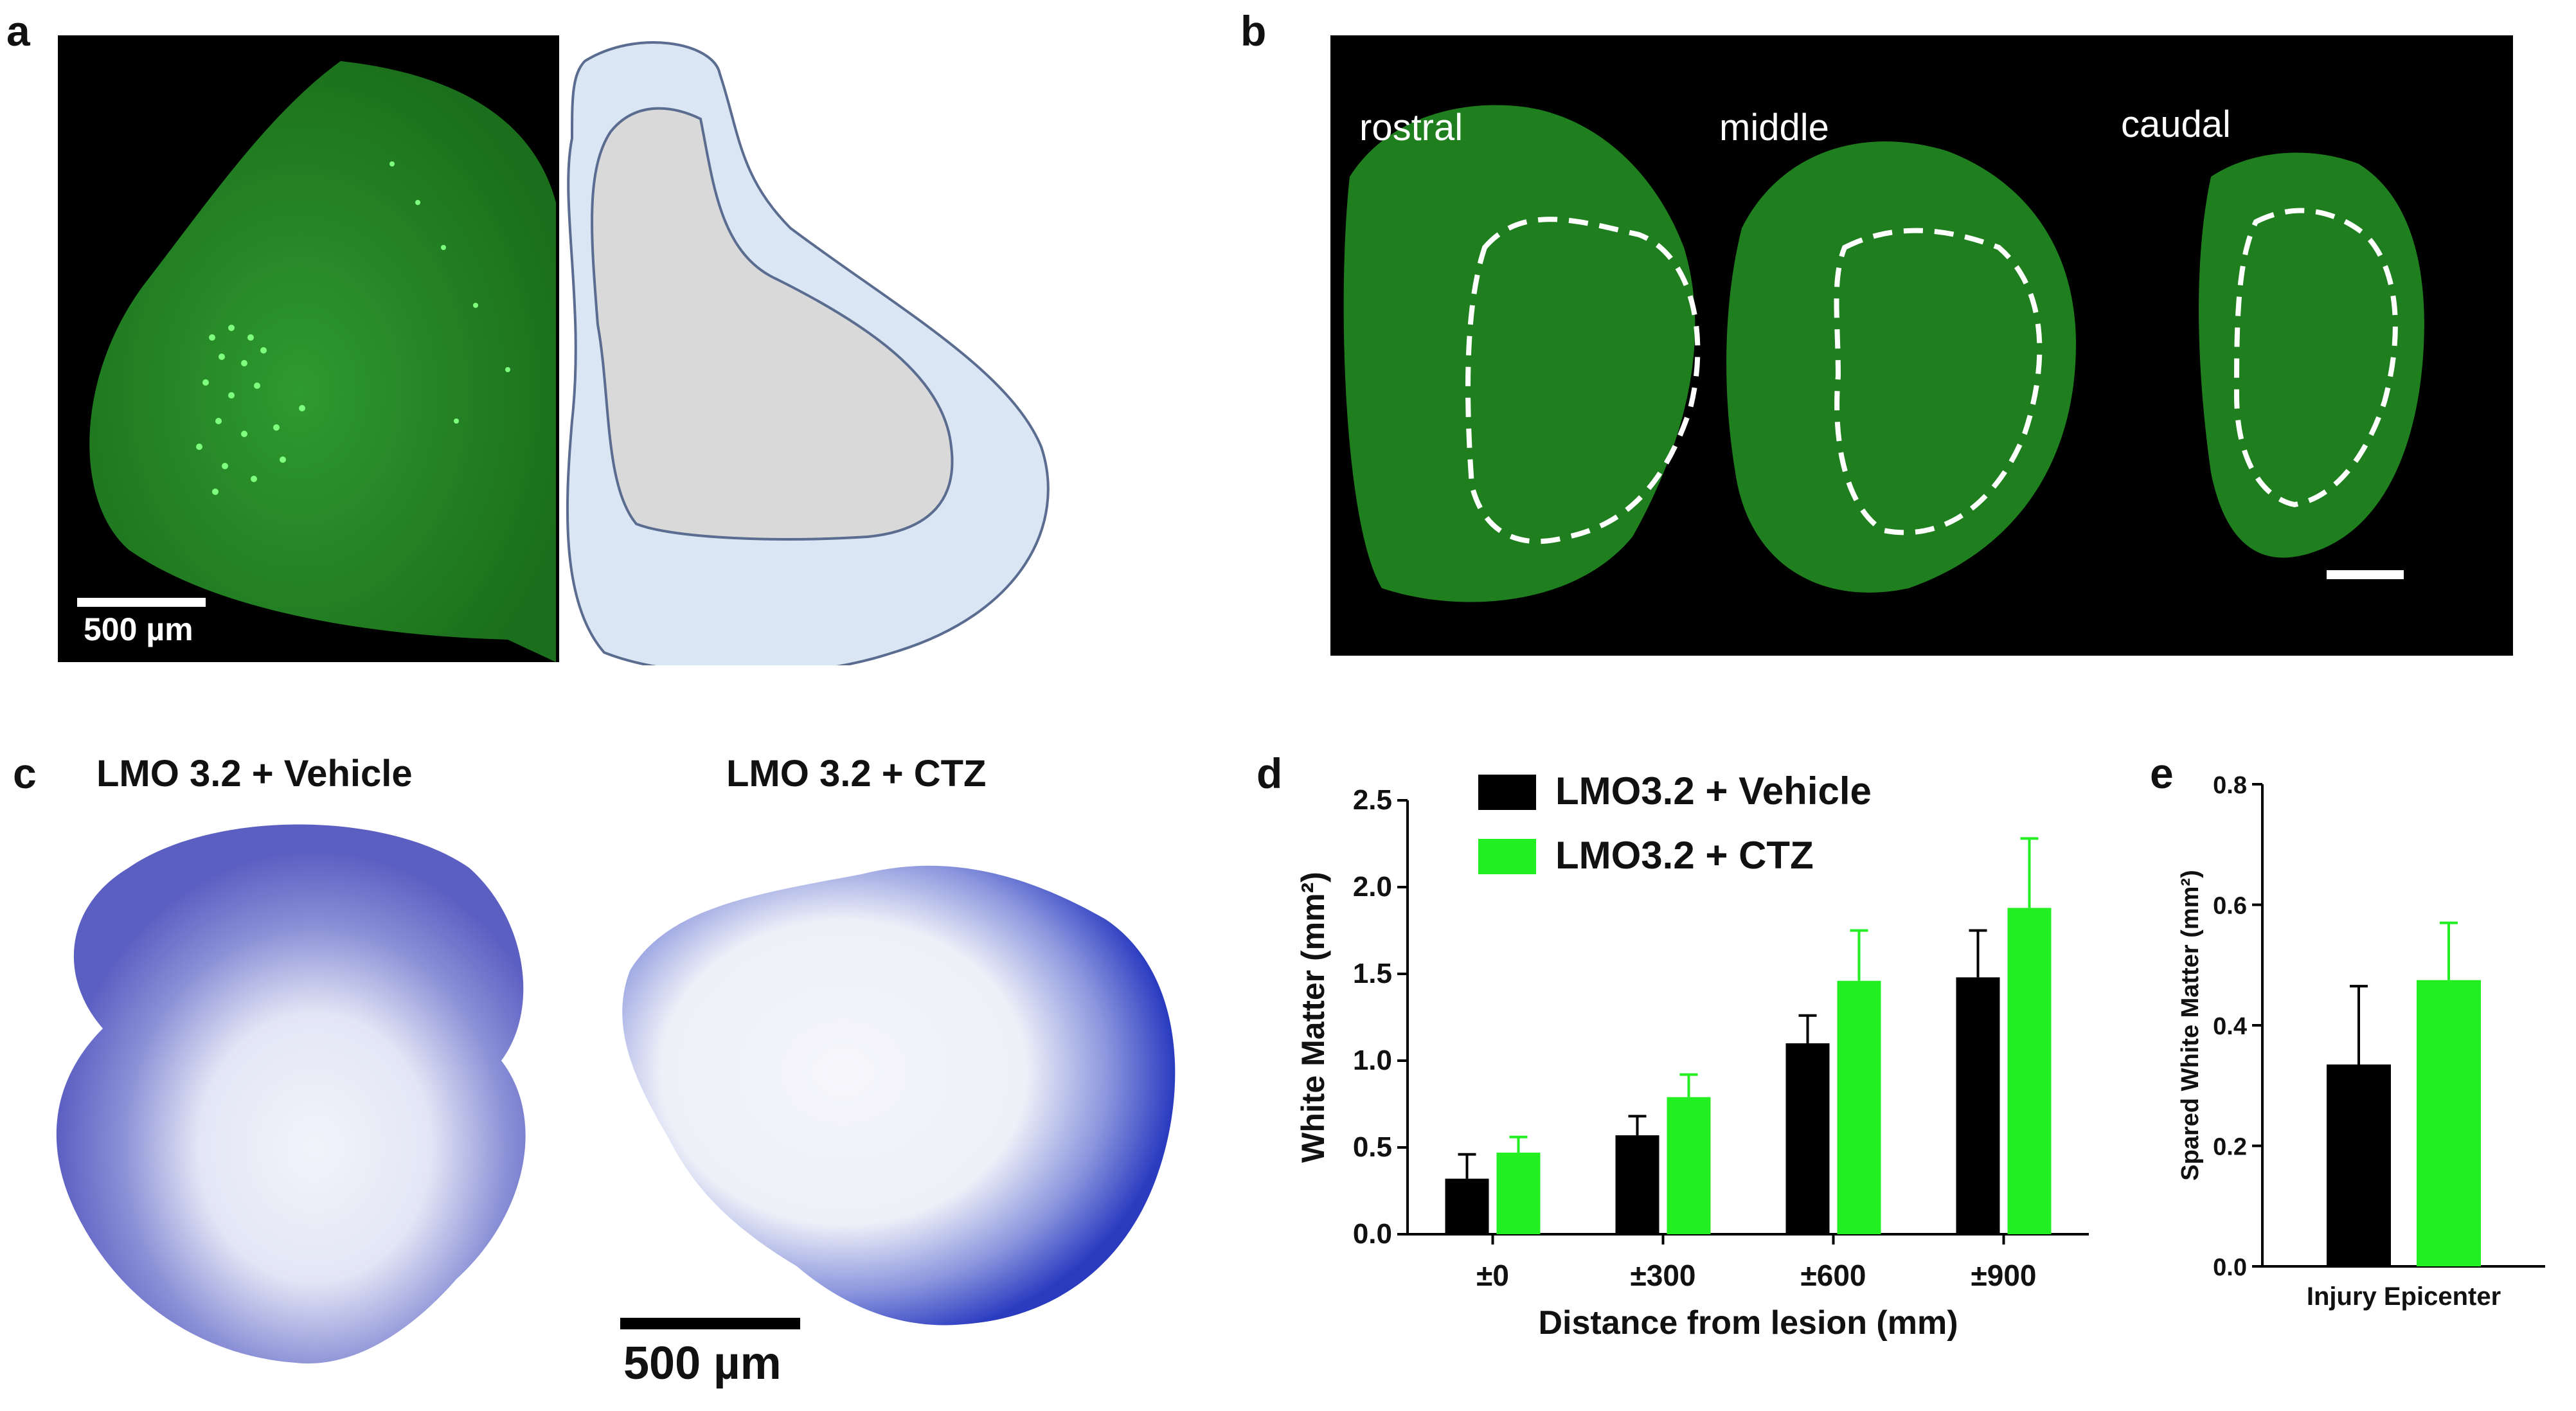 The image size is (2576, 1411). Describe the element at coordinates (18, 31) in the screenshot. I see `panel-label-a: a` at that location.